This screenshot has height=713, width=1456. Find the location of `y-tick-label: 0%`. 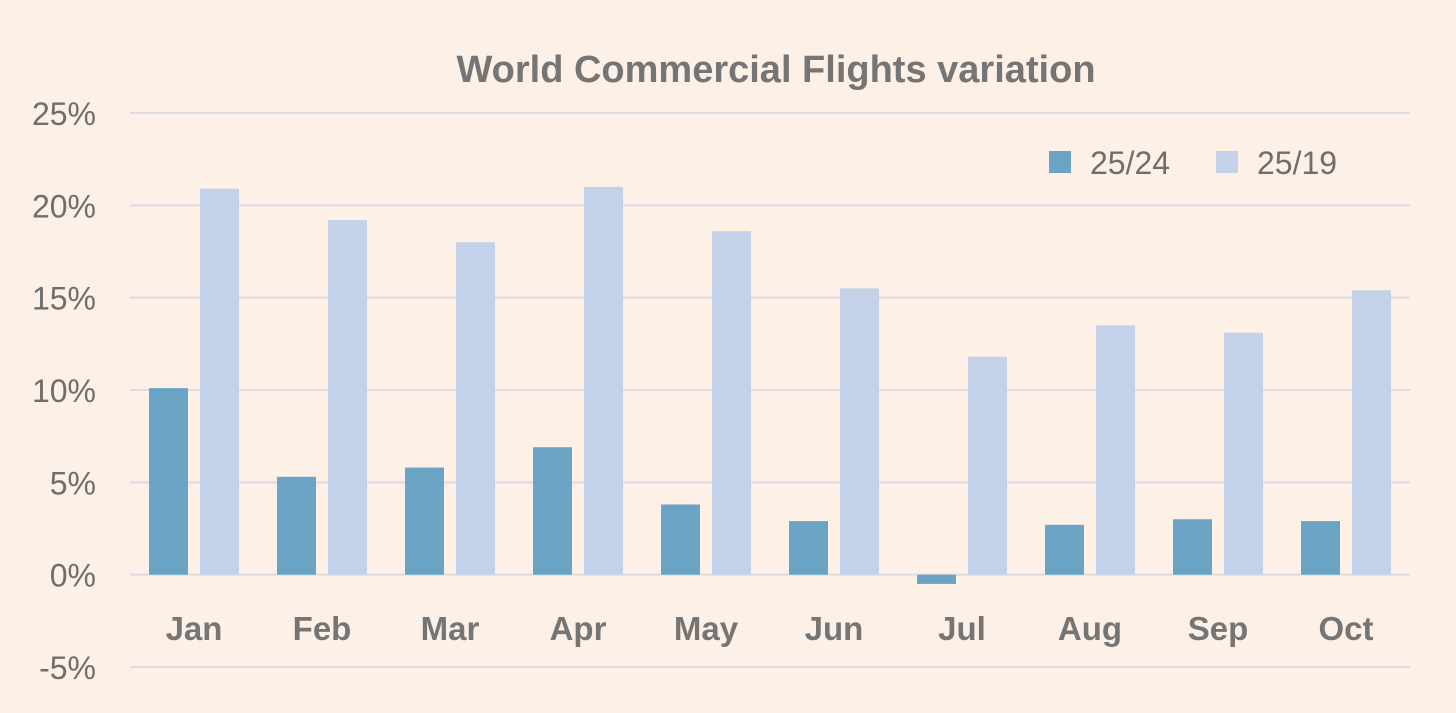

y-tick-label: 0% is located at coordinates (73, 576).